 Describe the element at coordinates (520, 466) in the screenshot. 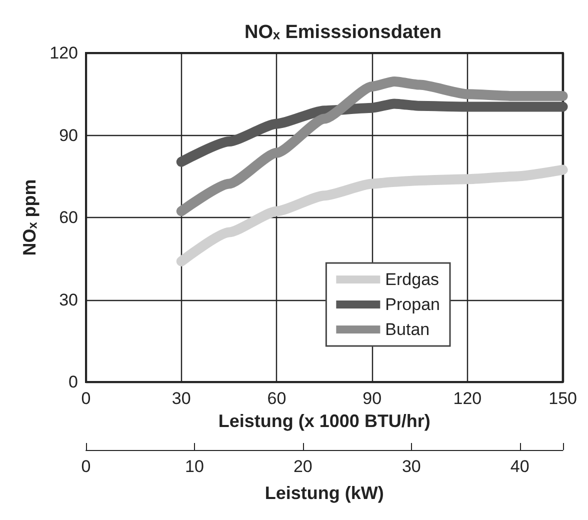

I see `x2-tick-label: 40` at that location.